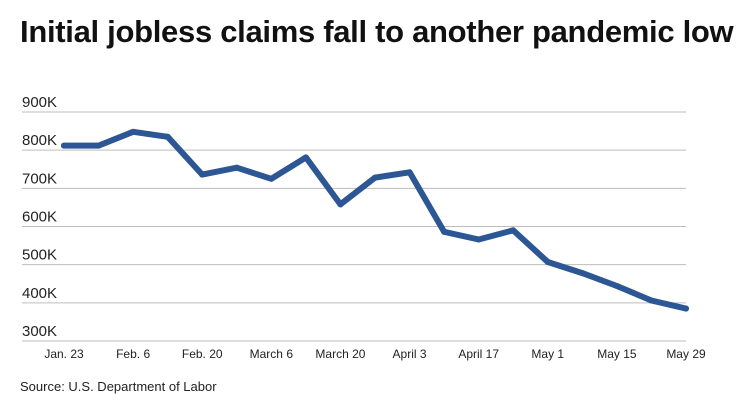 This screenshot has height=416, width=740. What do you see at coordinates (340, 354) in the screenshot?
I see `x-tick-label: March 20` at bounding box center [340, 354].